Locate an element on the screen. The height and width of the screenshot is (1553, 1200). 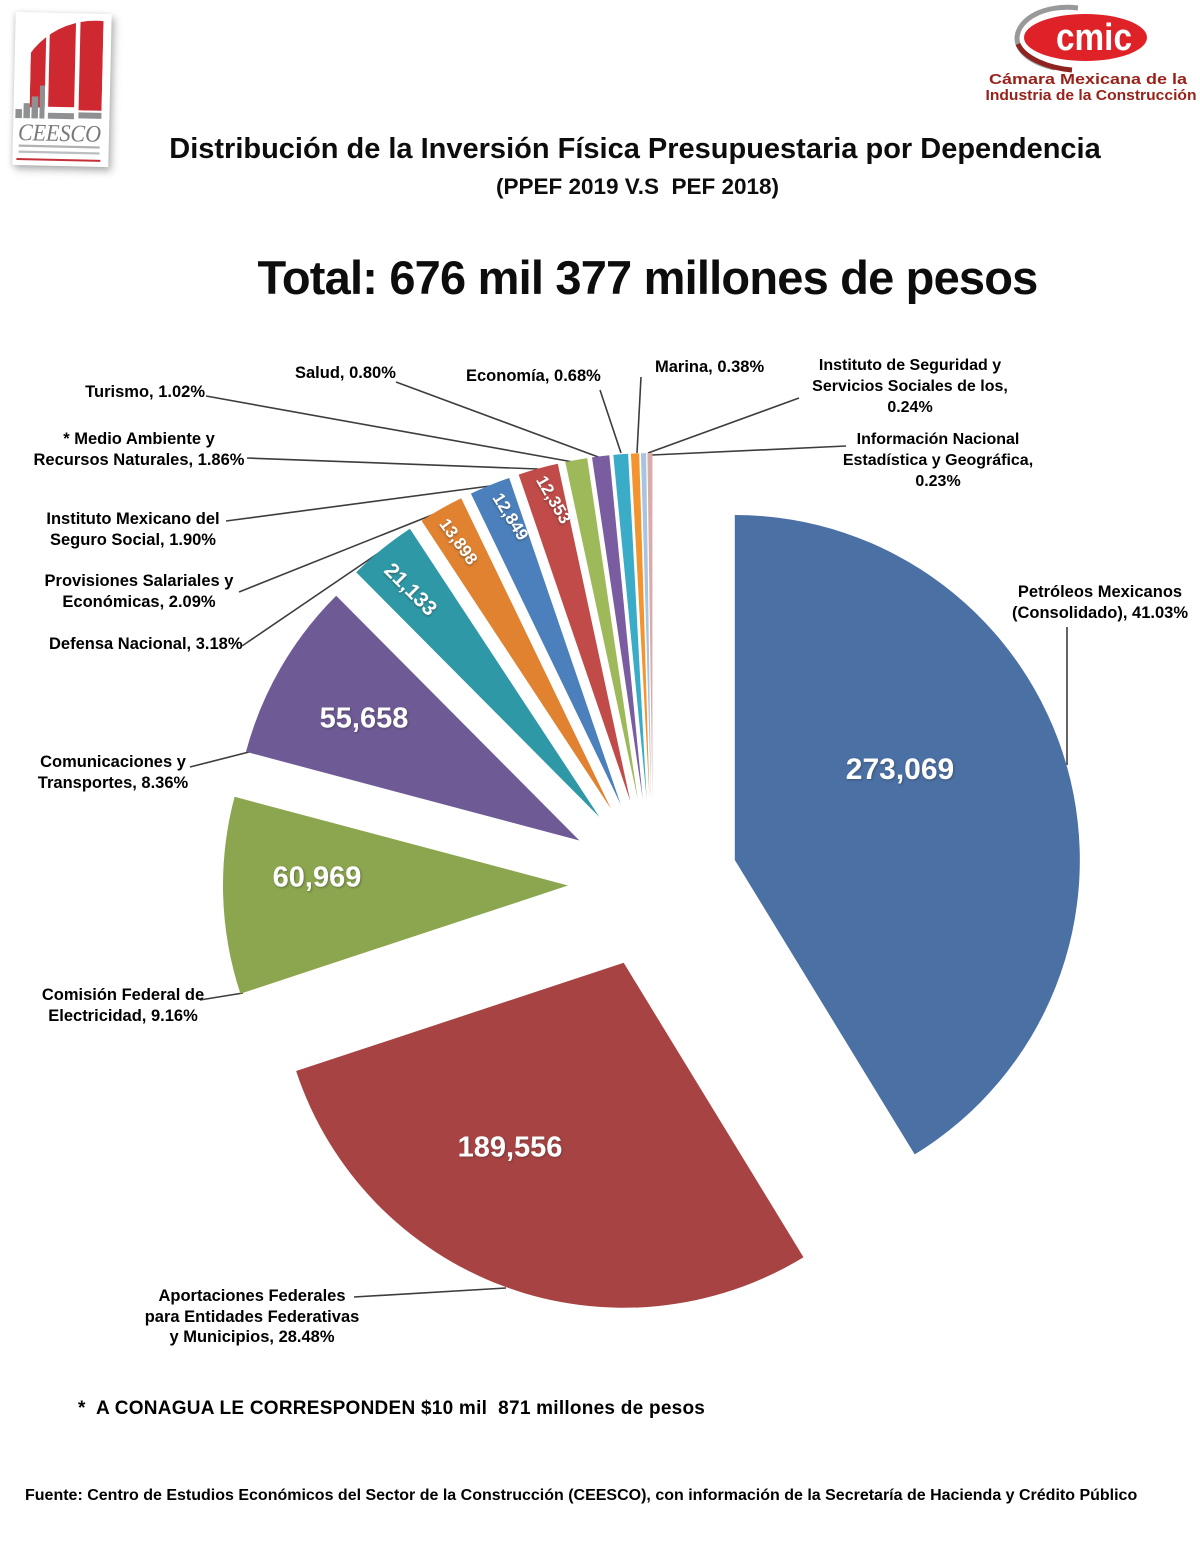
svg-text: cmic is located at coordinates (1094, 38).